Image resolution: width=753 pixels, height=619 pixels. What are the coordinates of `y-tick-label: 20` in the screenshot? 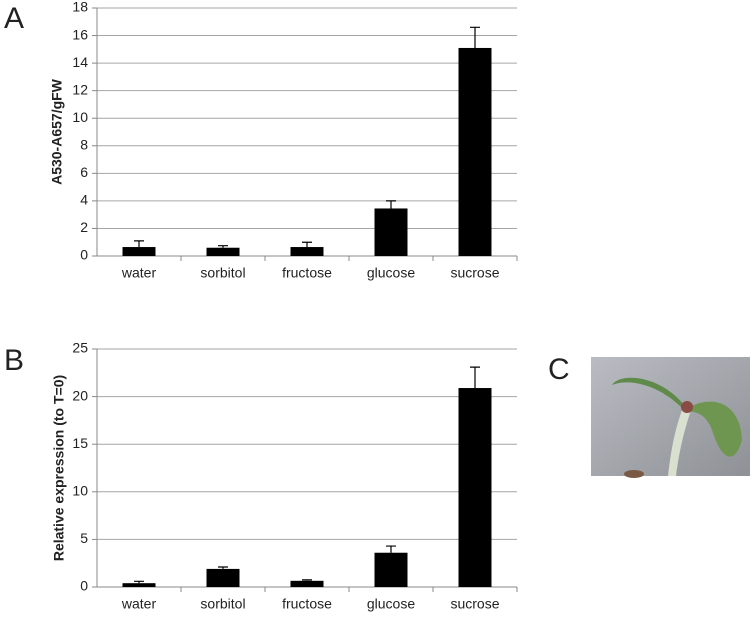 It's located at (80, 395).